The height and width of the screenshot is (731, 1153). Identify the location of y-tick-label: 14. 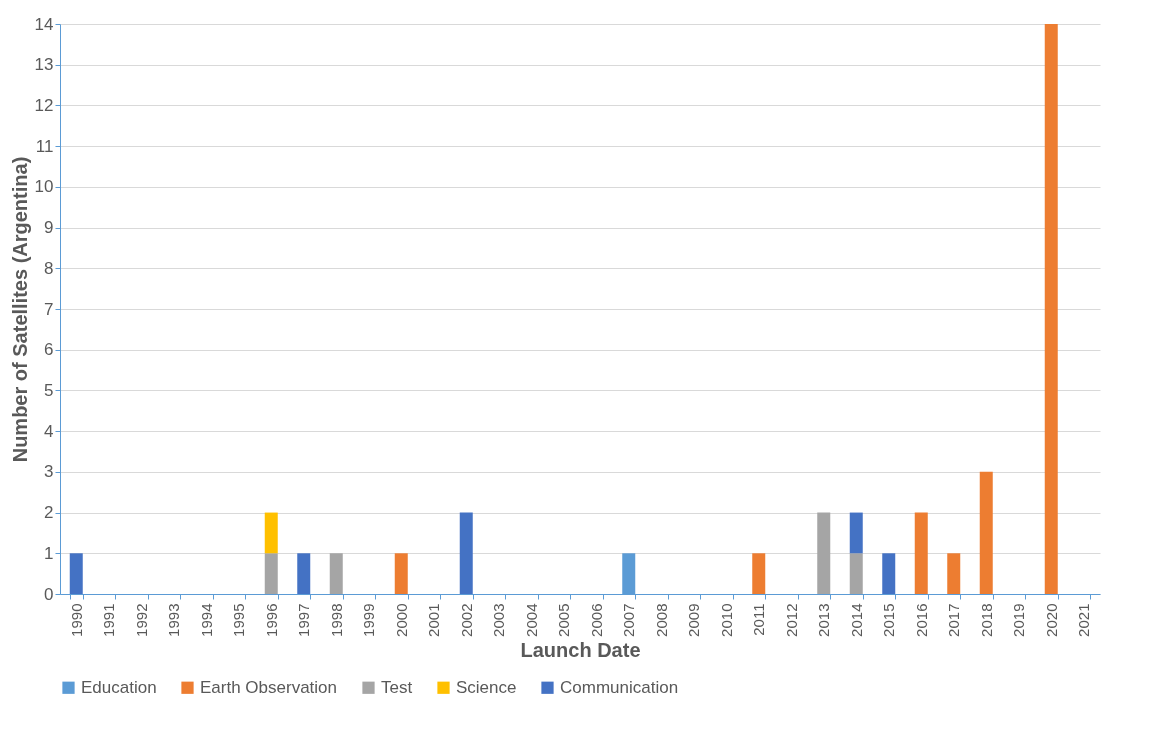
(44, 24).